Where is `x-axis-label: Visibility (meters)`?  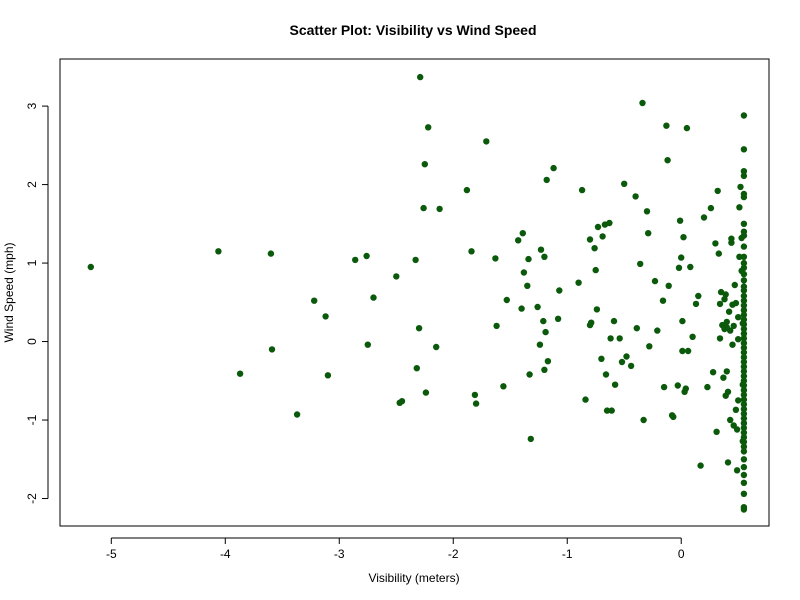
x-axis-label: Visibility (meters) is located at coordinates (413, 578).